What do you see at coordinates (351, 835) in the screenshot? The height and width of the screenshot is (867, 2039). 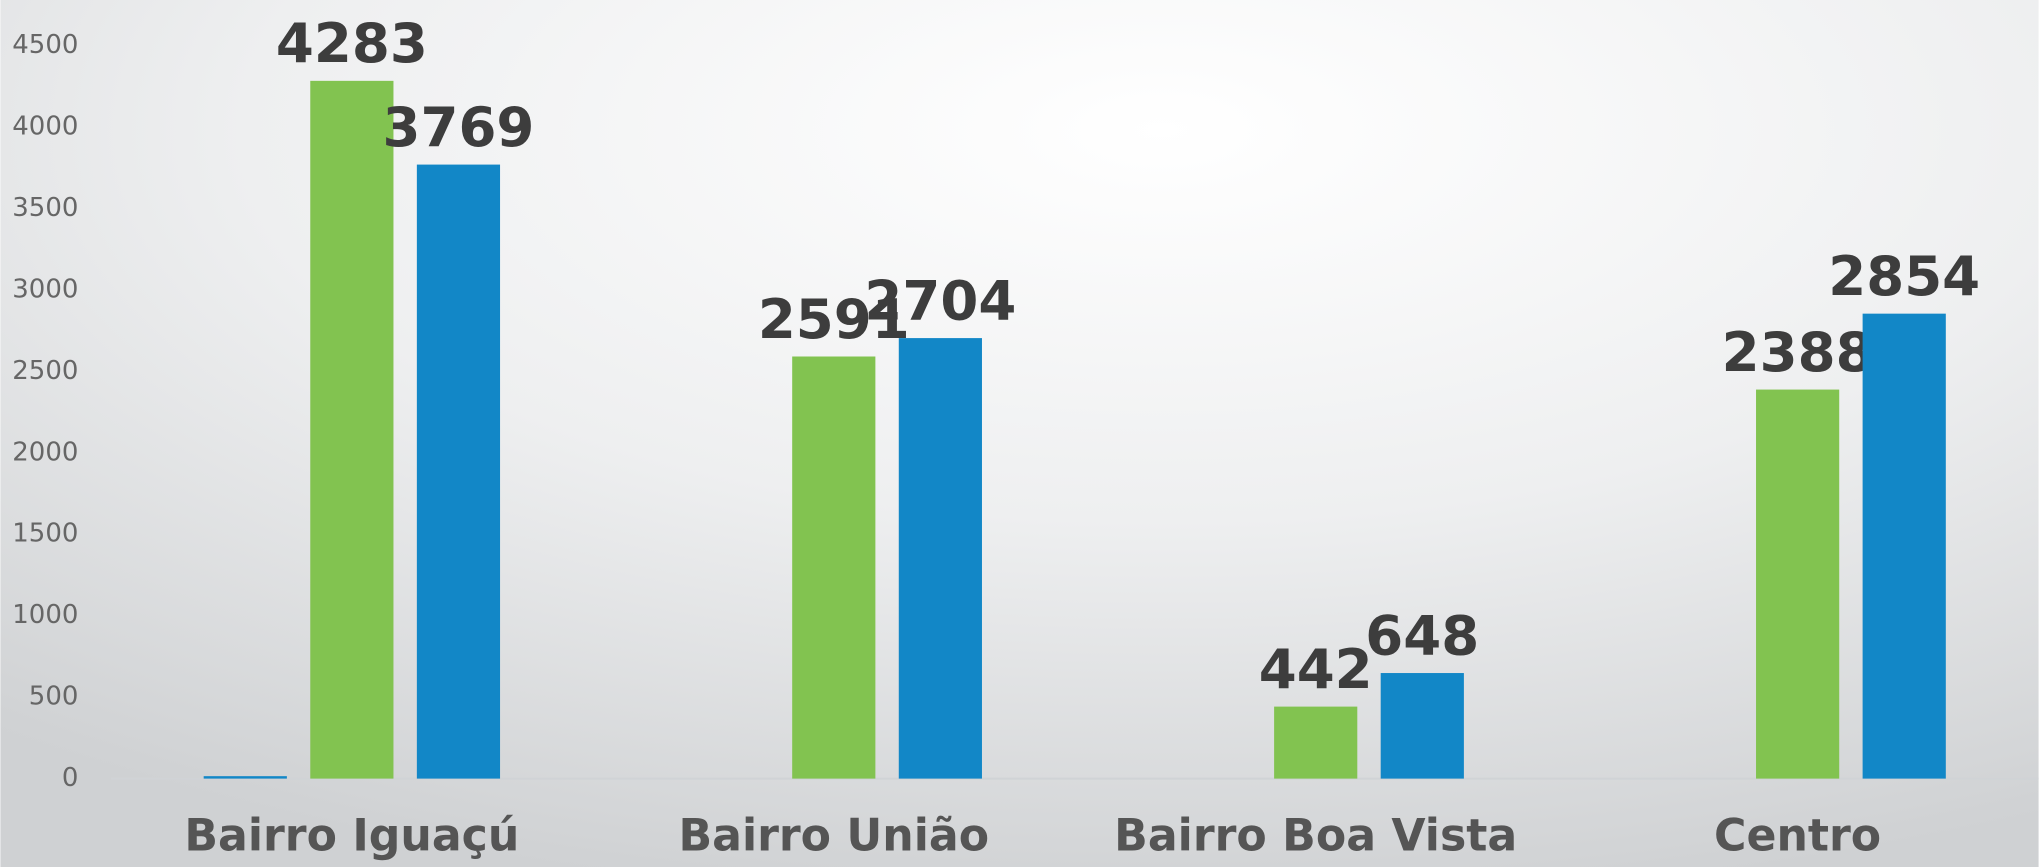 I see `x-tick-label: Bairro Iguaçú` at bounding box center [351, 835].